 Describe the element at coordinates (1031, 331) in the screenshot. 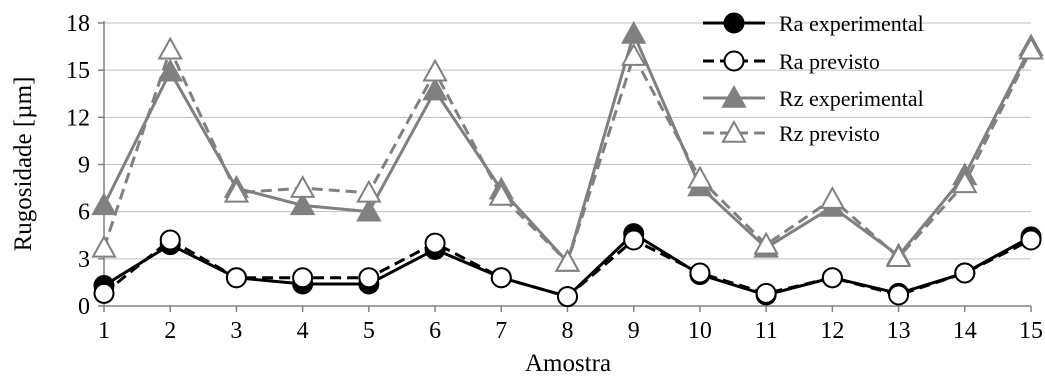

I see `x-tick-label: 15` at that location.